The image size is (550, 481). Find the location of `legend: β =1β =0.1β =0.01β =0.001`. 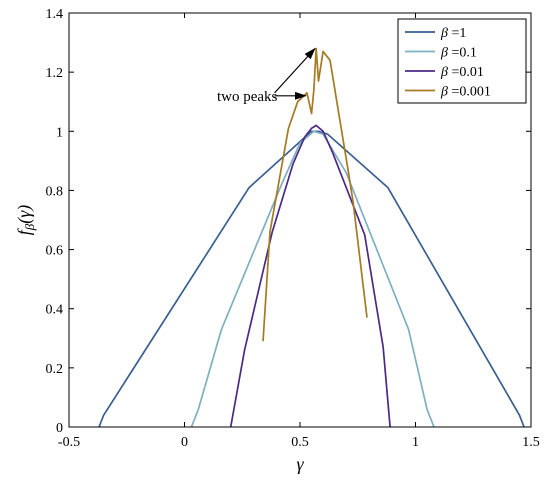

legend: β =1β =0.1β =0.01β =0.001 is located at coordinates (462, 61).